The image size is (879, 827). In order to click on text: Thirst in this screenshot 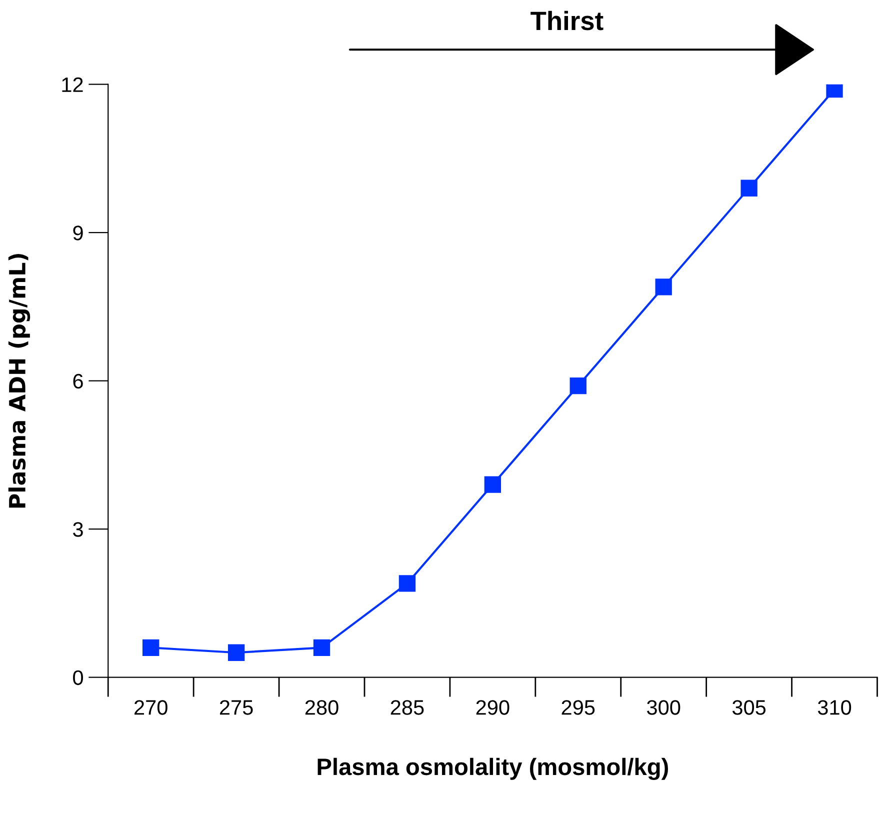, I will do `click(567, 20)`.